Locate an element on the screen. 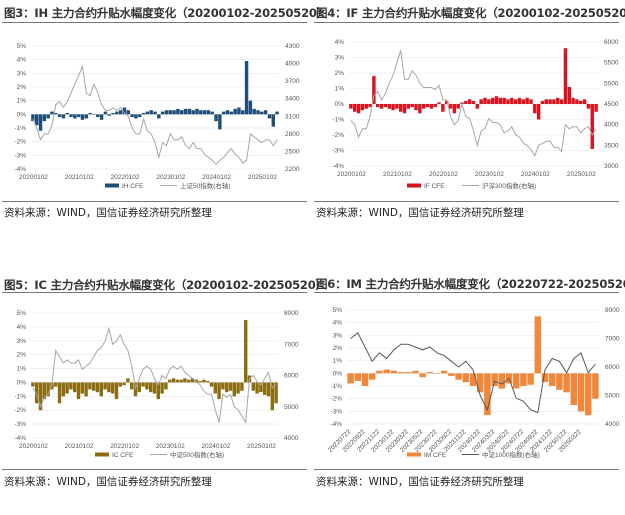 This screenshot has height=515, width=625. source-divider is located at coordinates (154, 469).